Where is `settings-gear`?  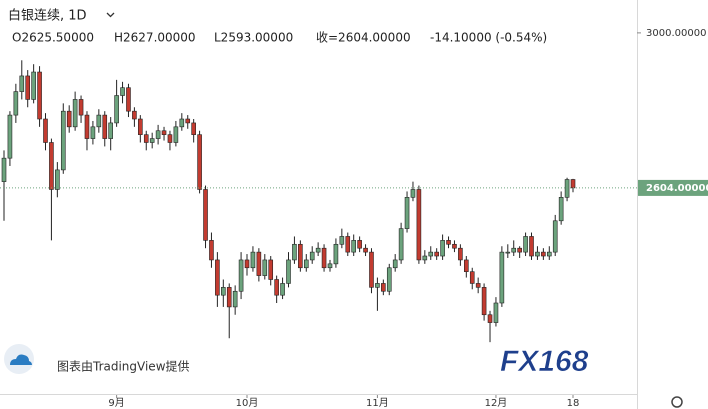 settings-gear is located at coordinates (677, 402).